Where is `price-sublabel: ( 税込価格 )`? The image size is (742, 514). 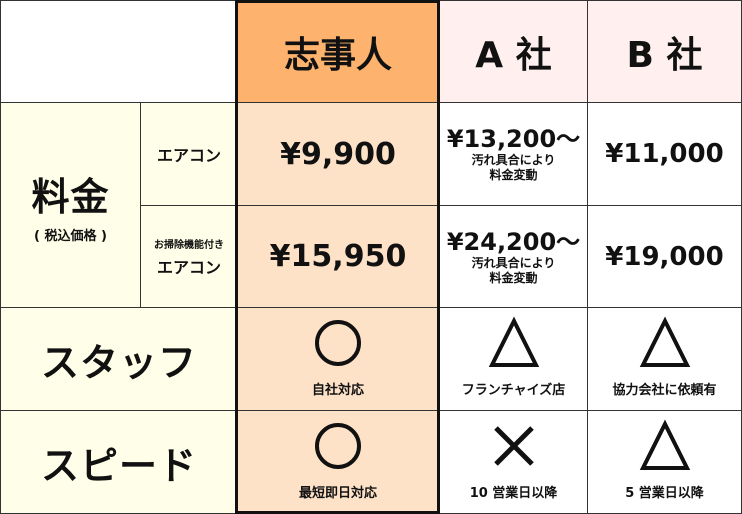 price-sublabel: ( 税込価格 ) is located at coordinates (70, 236).